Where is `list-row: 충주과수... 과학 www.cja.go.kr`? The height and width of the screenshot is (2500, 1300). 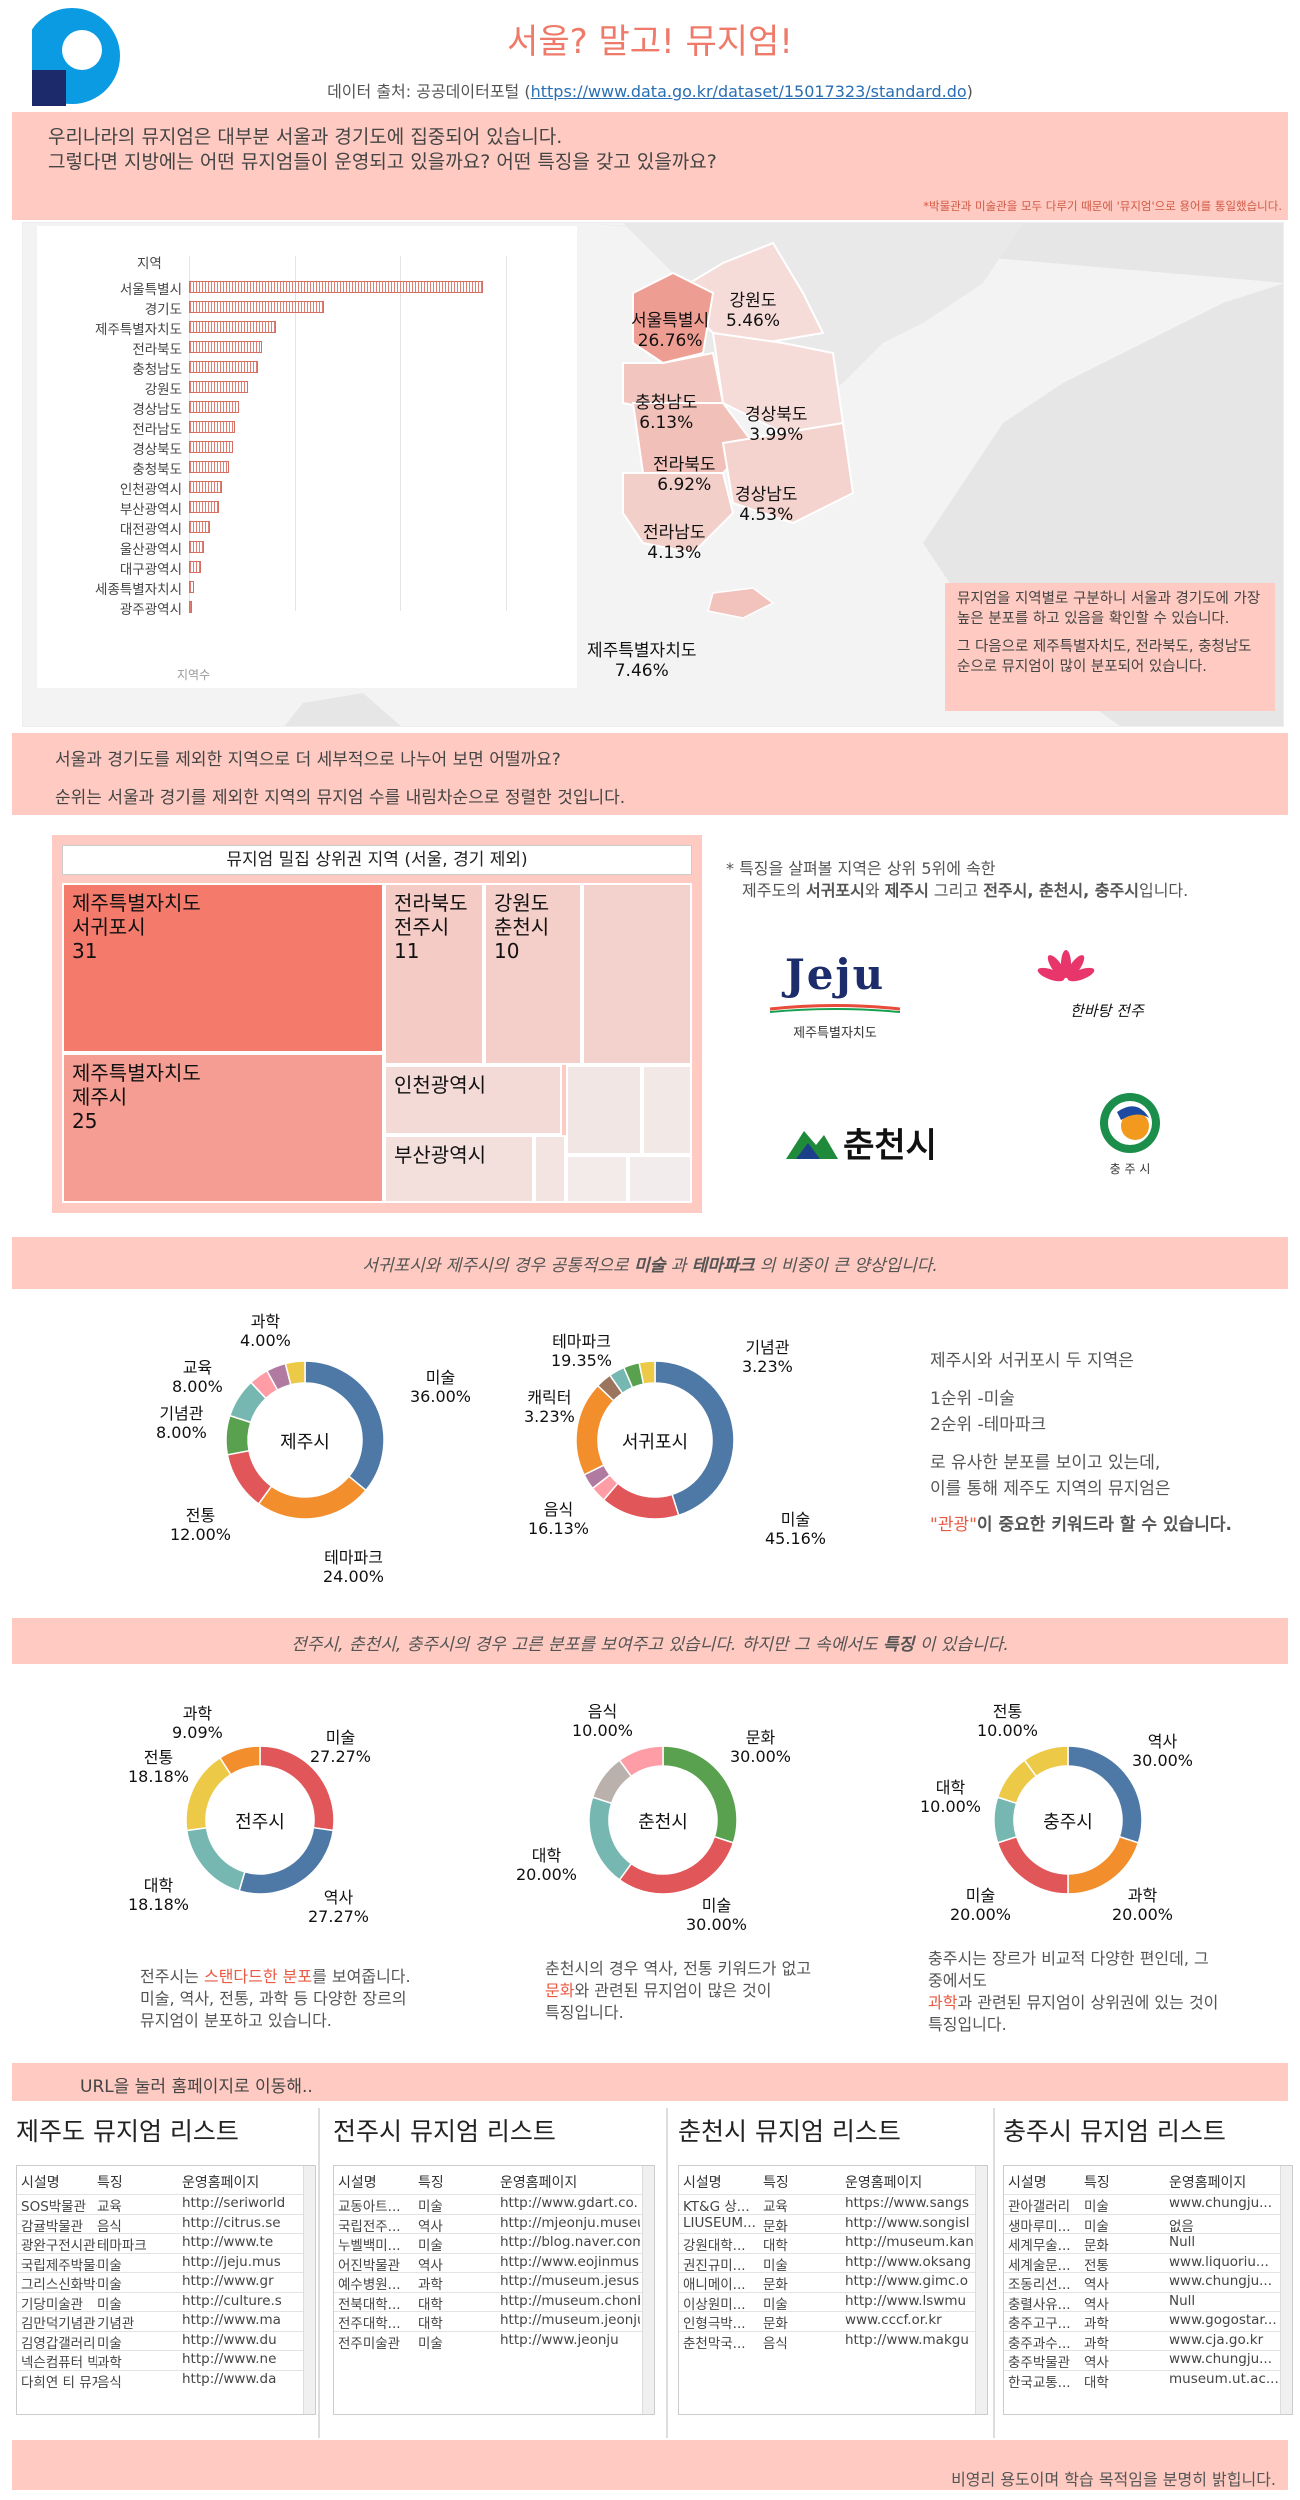 list-row: 충주과수... 과학 www.cja.go.kr is located at coordinates (1148, 2340).